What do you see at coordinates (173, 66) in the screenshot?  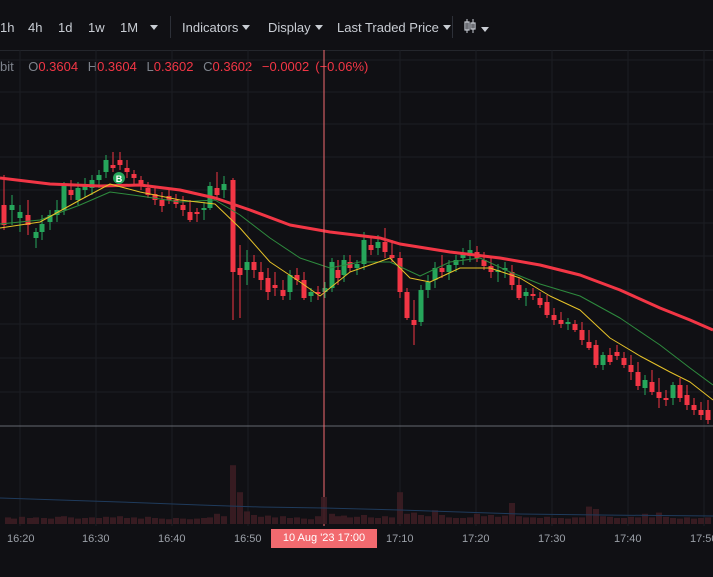 I see `low-value: 0.3602` at bounding box center [173, 66].